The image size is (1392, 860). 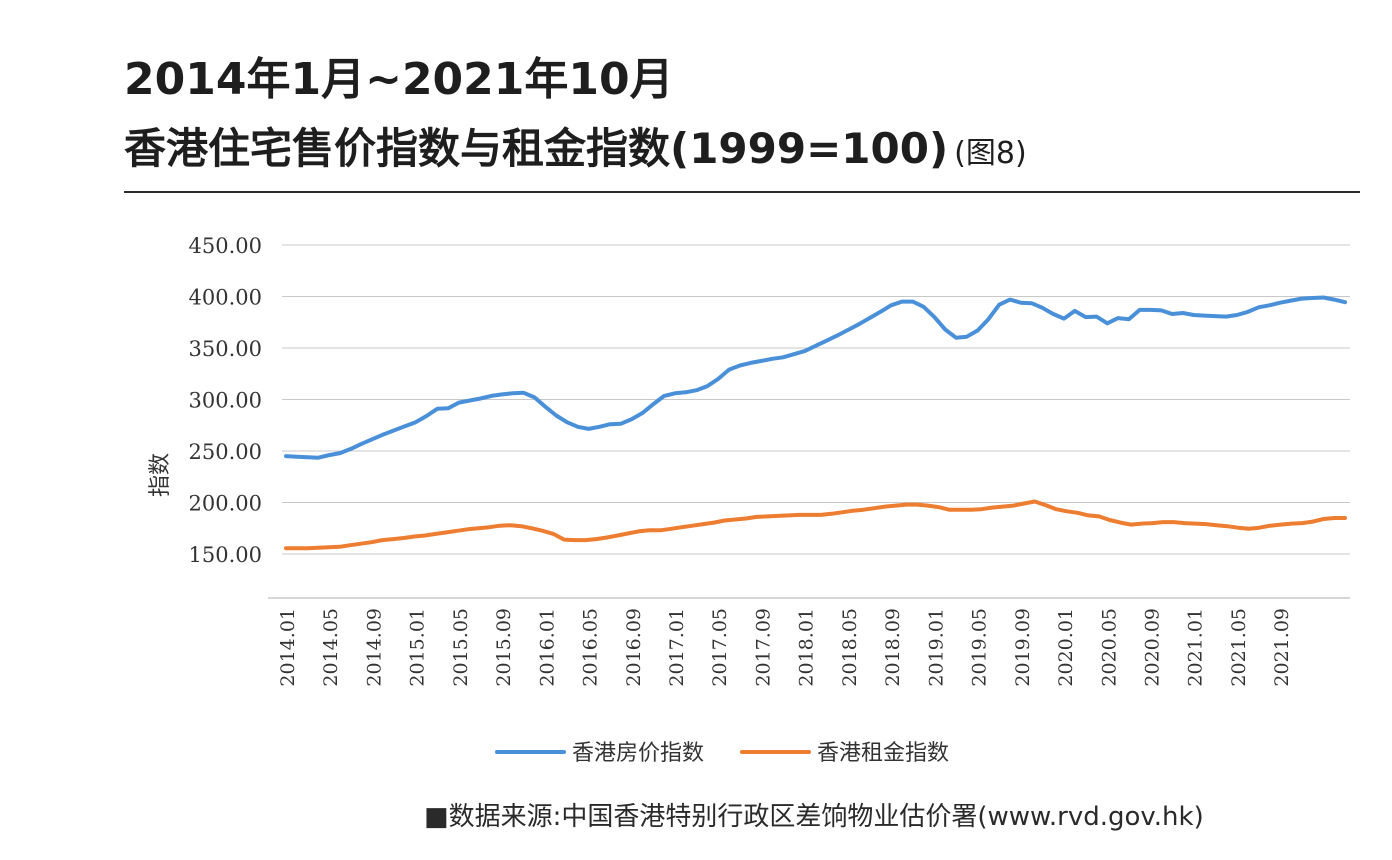 I want to click on y-tick-label: 300.00, so click(x=225, y=401).